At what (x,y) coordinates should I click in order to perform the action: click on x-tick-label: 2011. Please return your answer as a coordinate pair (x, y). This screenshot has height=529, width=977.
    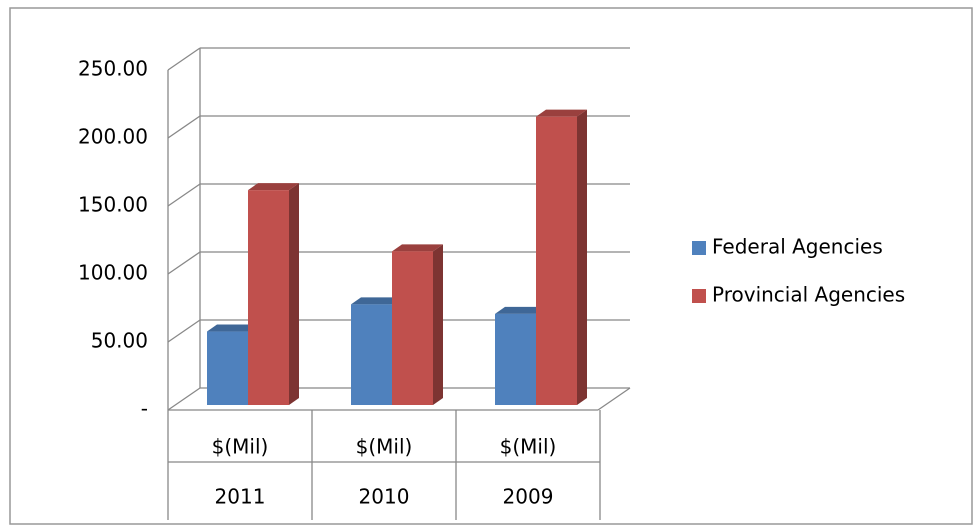
    Looking at the image, I should click on (240, 497).